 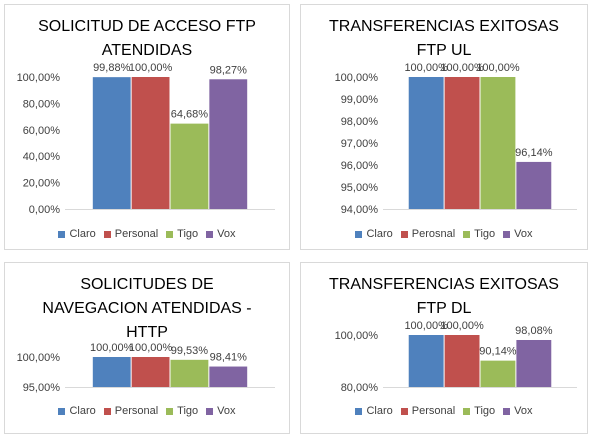 I want to click on bar-value-label: 90,14%, so click(x=498, y=352).